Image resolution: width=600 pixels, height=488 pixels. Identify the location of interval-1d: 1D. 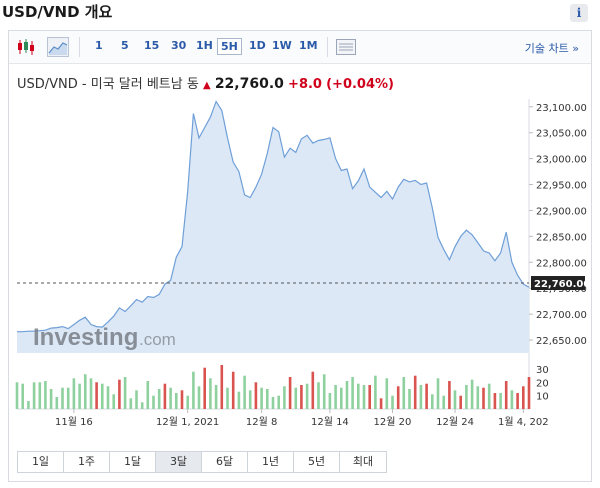
(257, 45).